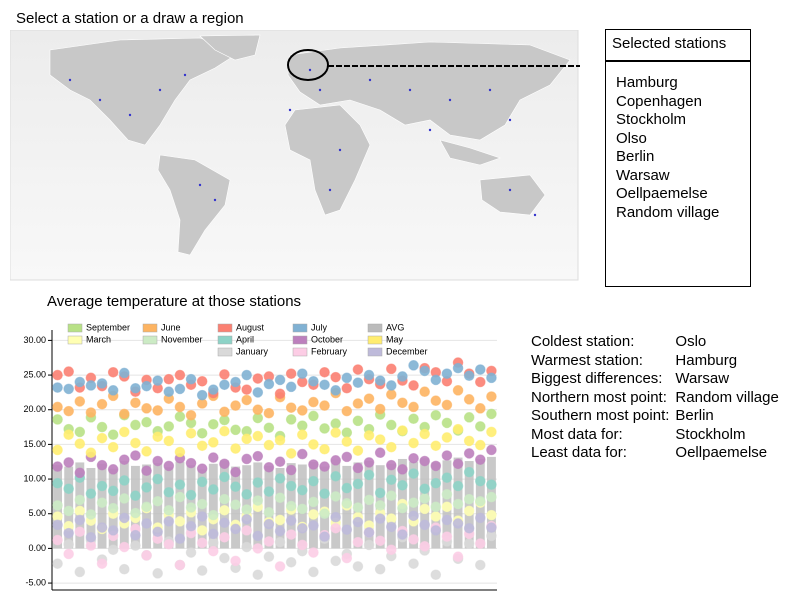 The image size is (800, 600). What do you see at coordinates (319, 327) in the screenshot?
I see `legend-label: July` at bounding box center [319, 327].